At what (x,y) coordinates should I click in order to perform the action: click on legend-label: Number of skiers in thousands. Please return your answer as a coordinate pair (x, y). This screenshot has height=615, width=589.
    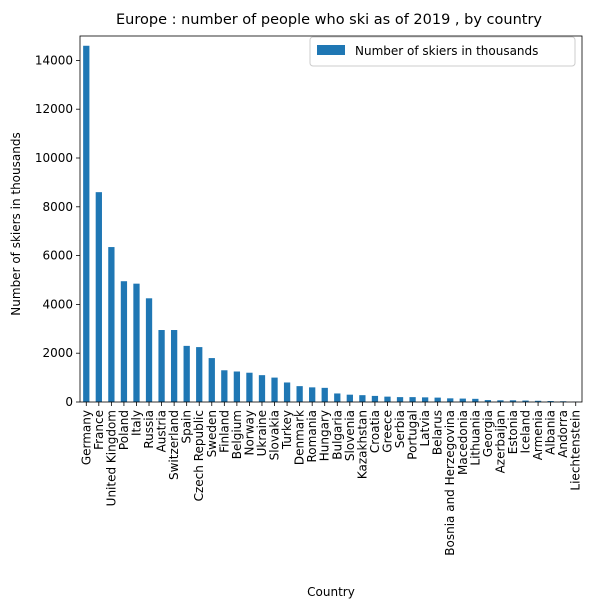
    Looking at the image, I should click on (446, 51).